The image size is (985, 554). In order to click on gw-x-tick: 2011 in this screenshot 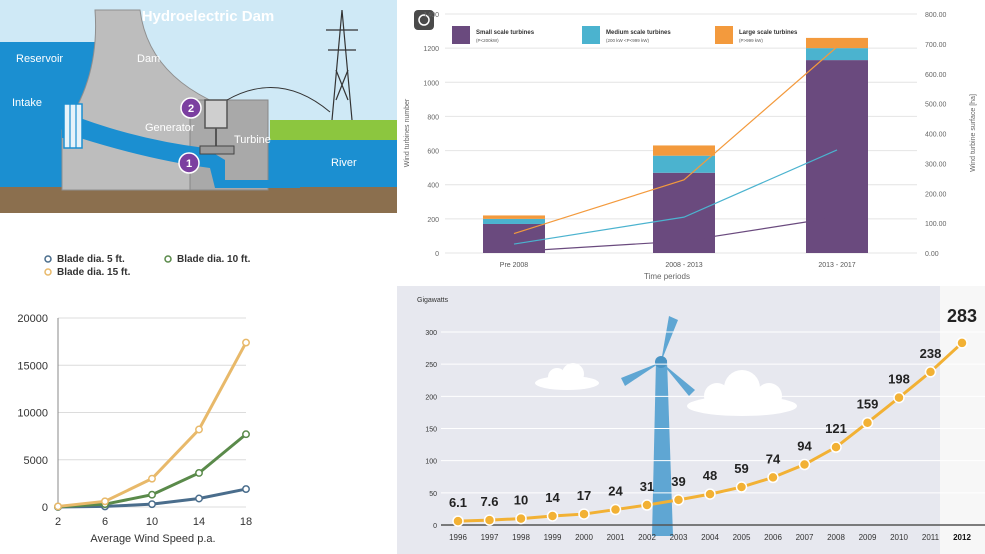, I will do `click(931, 537)`.